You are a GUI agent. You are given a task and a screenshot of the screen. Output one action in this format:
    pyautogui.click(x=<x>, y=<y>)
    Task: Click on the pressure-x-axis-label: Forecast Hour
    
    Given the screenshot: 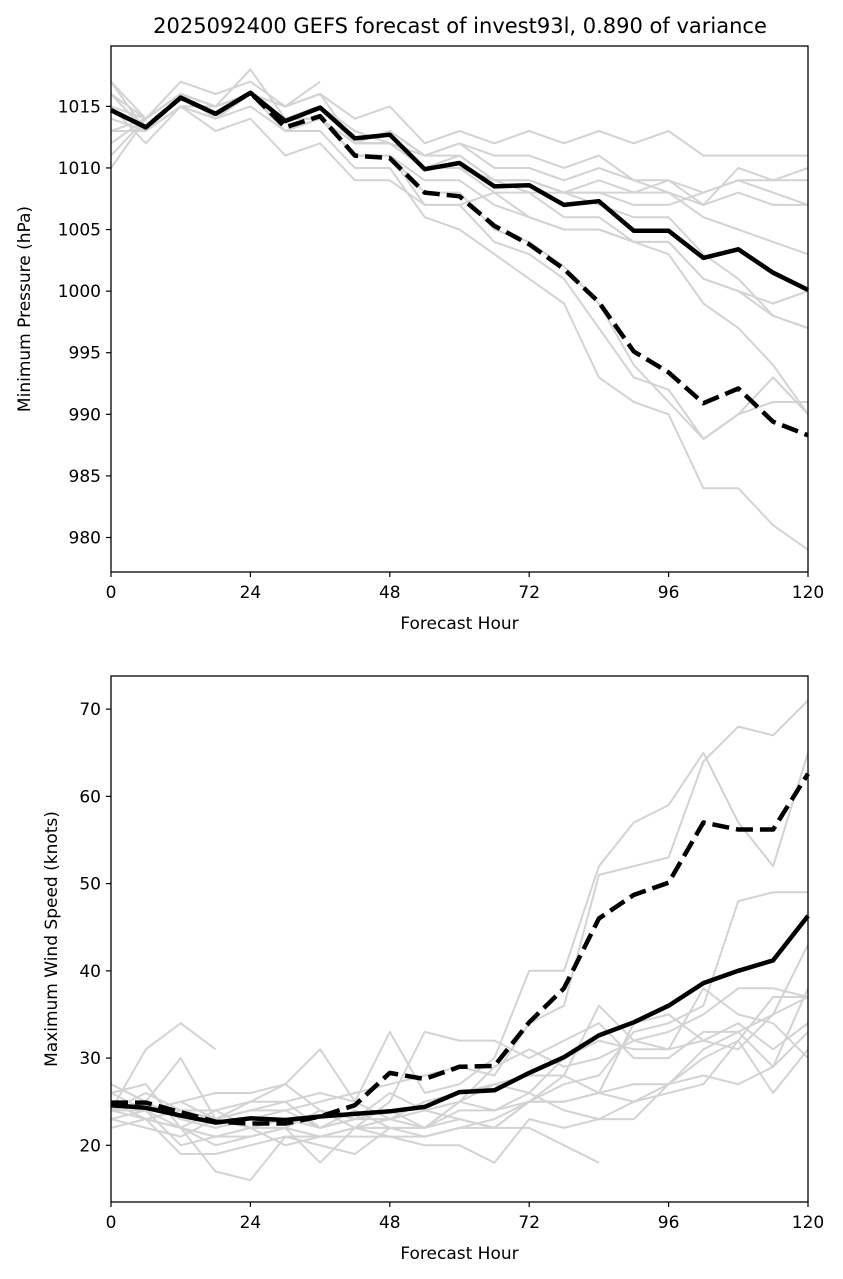 What is the action you would take?
    pyautogui.click(x=459, y=624)
    